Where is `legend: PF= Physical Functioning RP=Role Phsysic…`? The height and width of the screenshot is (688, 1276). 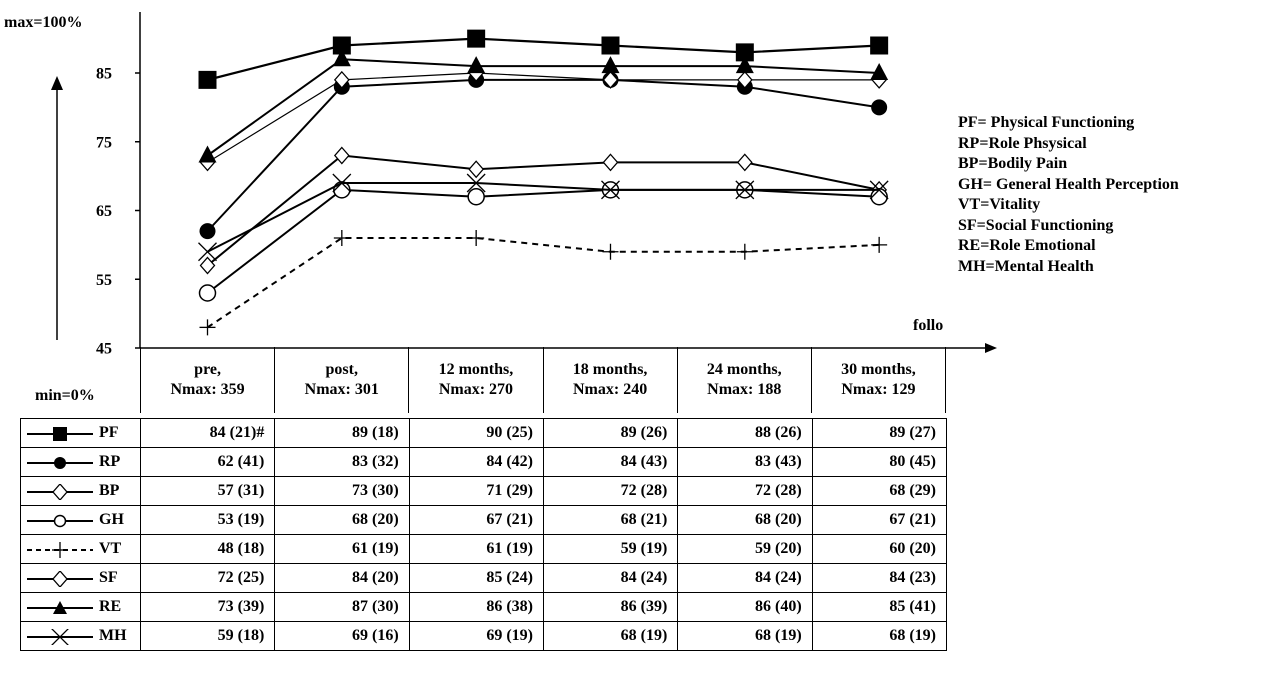
legend: PF= Physical Functioning RP=Role Phsysic… is located at coordinates (1068, 195).